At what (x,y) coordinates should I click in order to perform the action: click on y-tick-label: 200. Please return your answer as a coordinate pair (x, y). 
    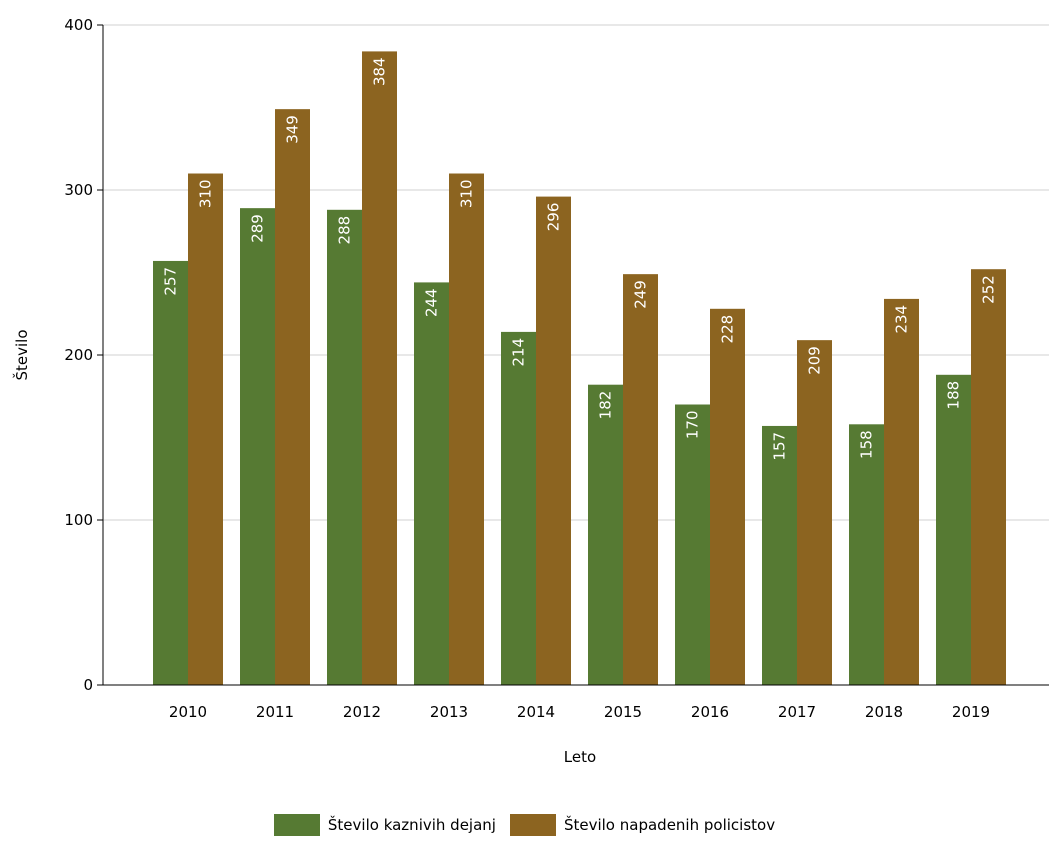
    Looking at the image, I should click on (78, 355).